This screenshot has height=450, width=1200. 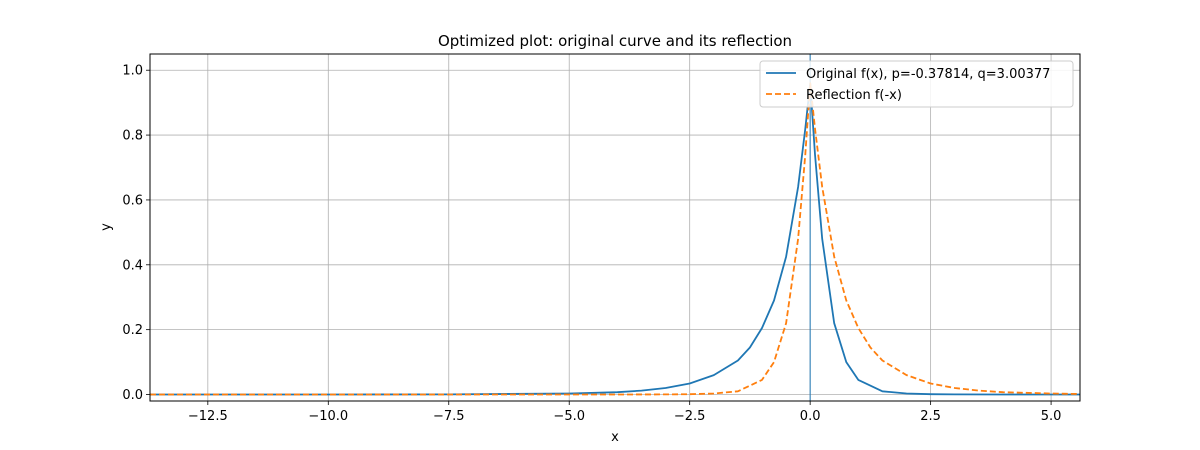 I want to click on legend-box, so click(x=916, y=84).